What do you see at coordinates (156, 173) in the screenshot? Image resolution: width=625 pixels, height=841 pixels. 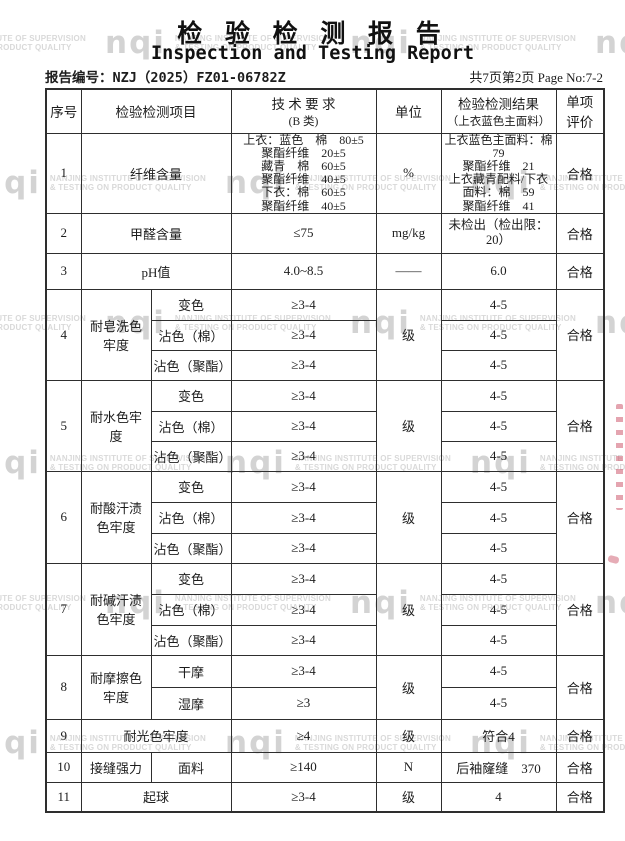 I see `item-cell: 纤维含量` at bounding box center [156, 173].